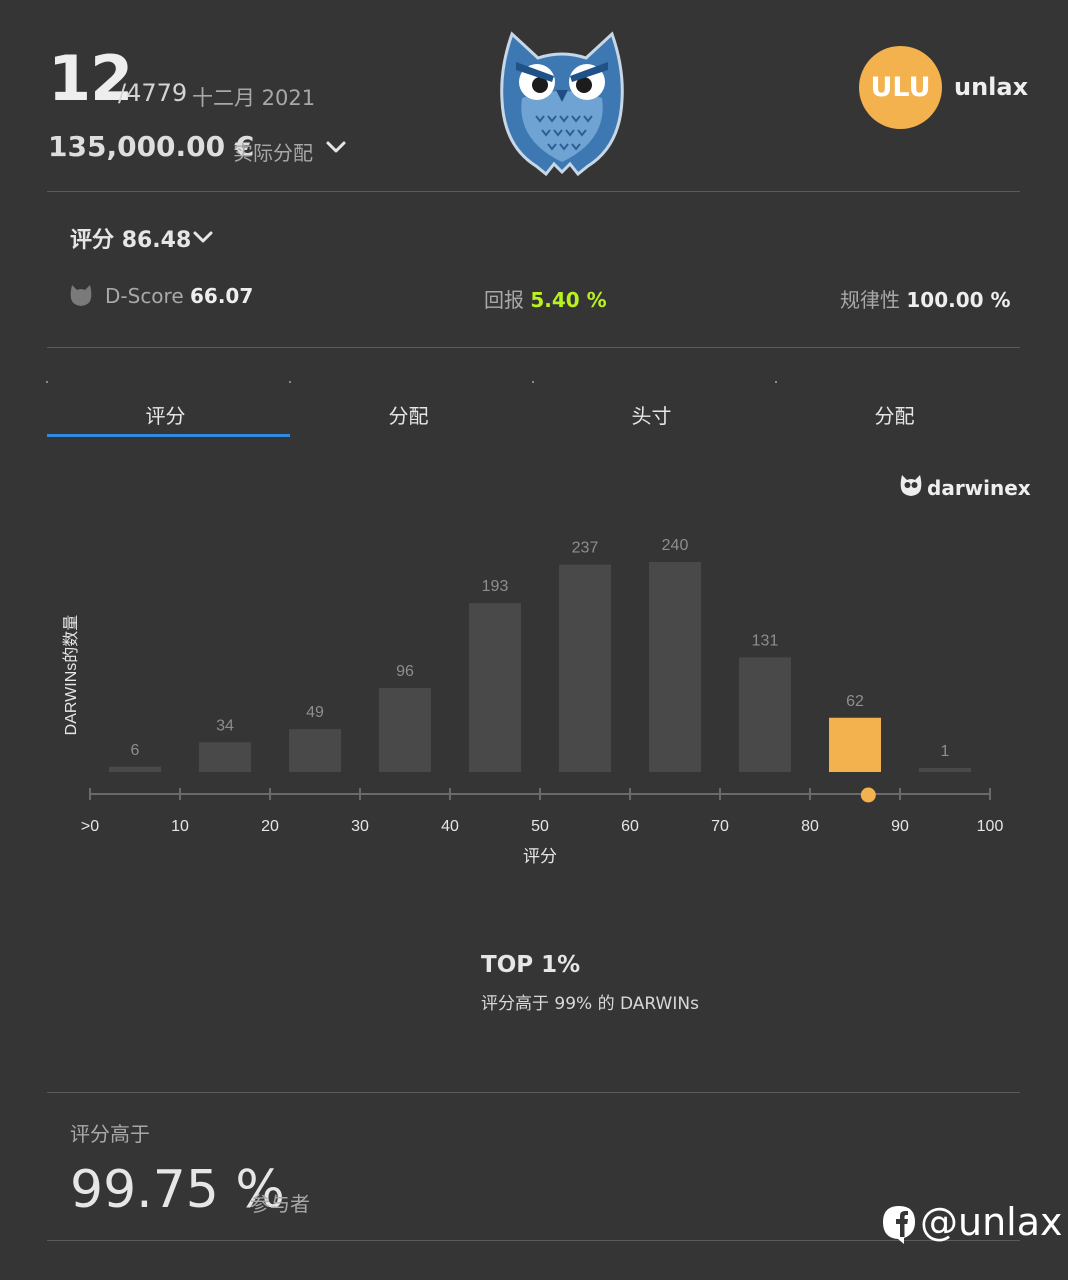  Describe the element at coordinates (156, 240) in the screenshot. I see `score-value: 86.48` at that location.